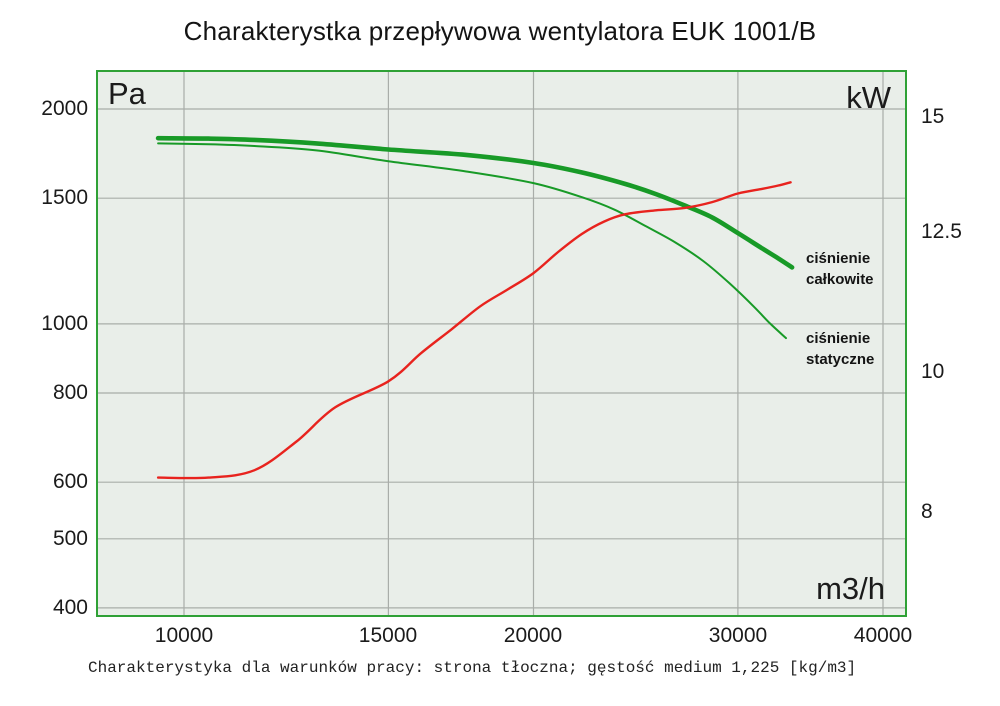  I want to click on right-axis-tick-label: 10, so click(933, 371).